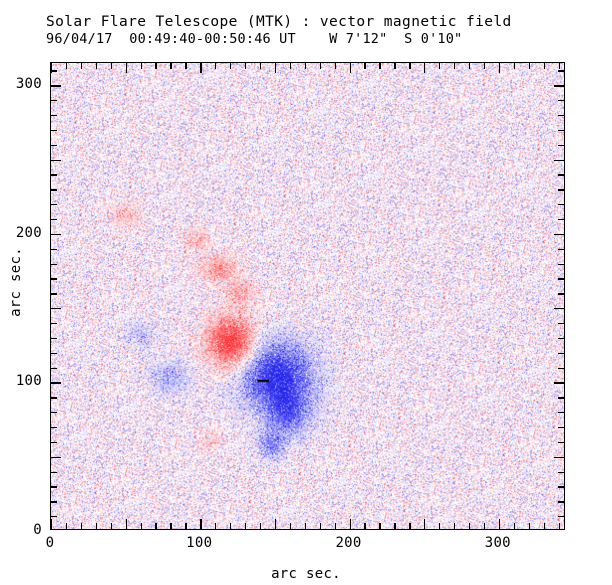  What do you see at coordinates (497, 543) in the screenshot?
I see `x-axis-tick-label: 300` at bounding box center [497, 543].